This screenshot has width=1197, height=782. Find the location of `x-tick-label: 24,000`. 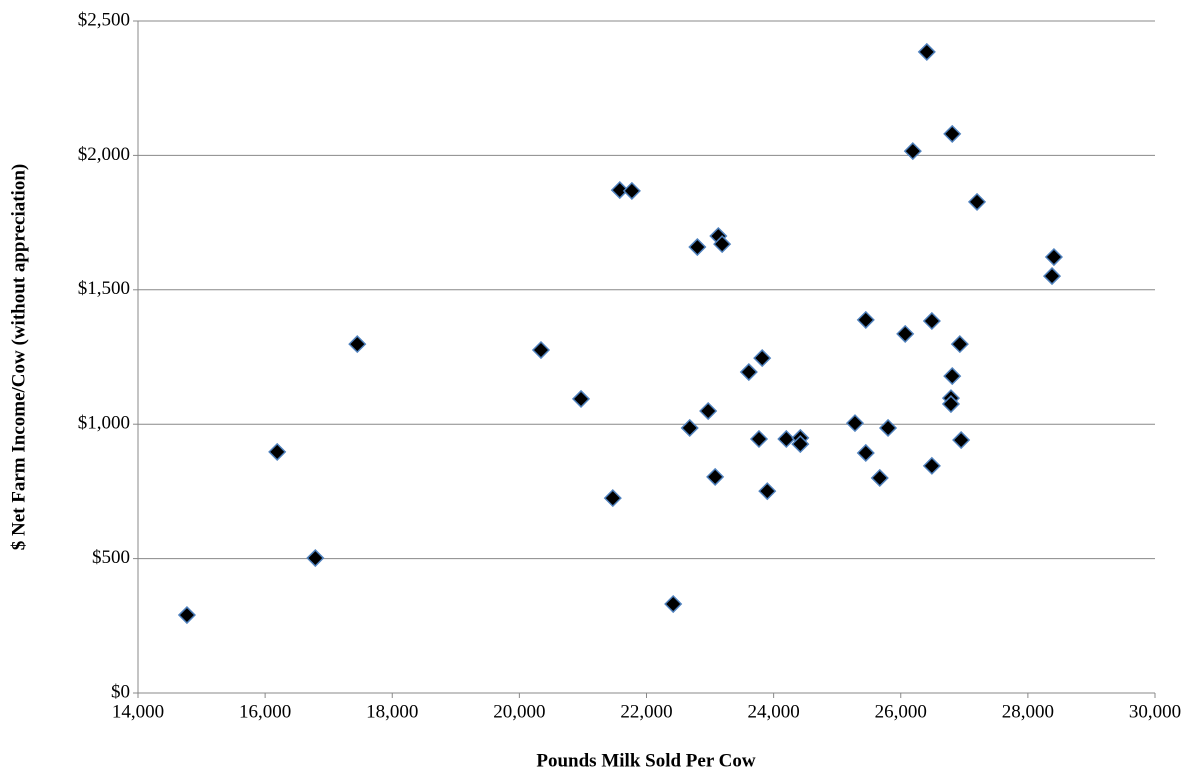

x-tick-label: 24,000 is located at coordinates (774, 711).